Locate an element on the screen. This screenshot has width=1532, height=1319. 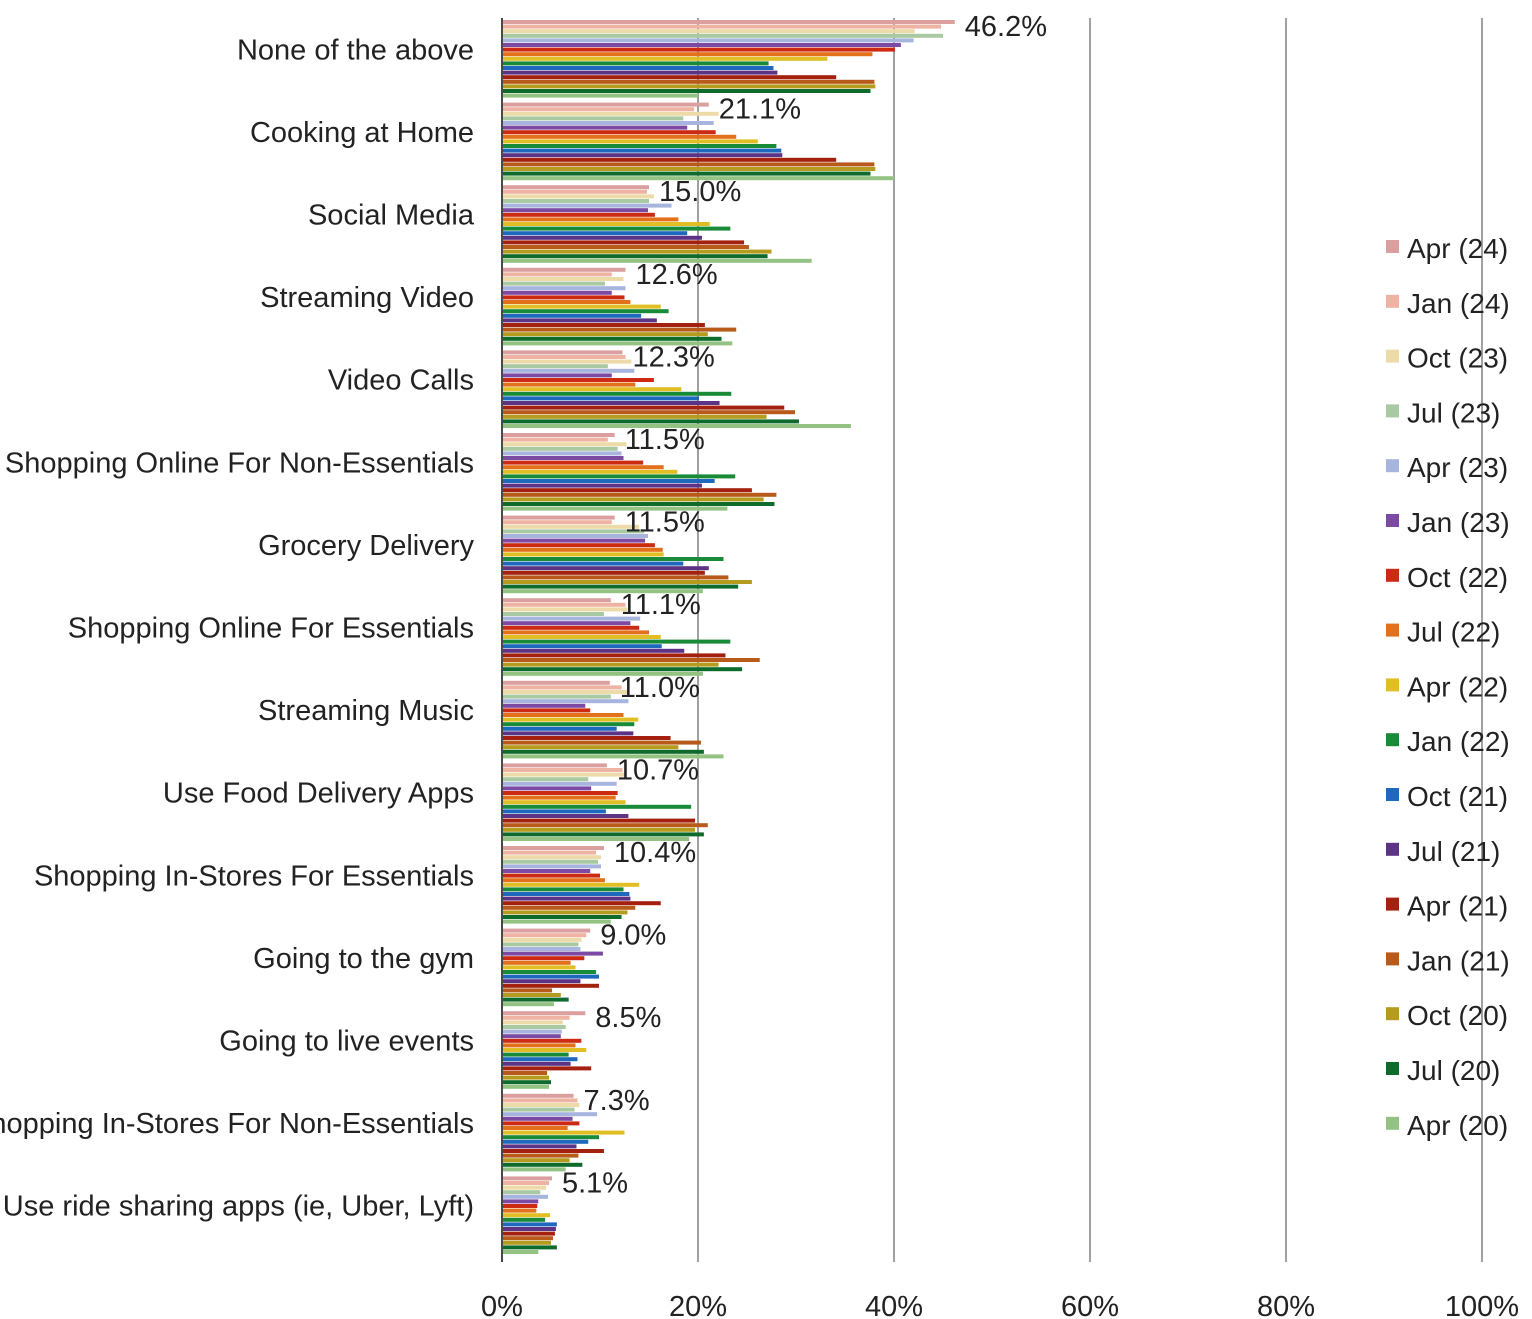
legend-label: Jul (23) is located at coordinates (1453, 412).